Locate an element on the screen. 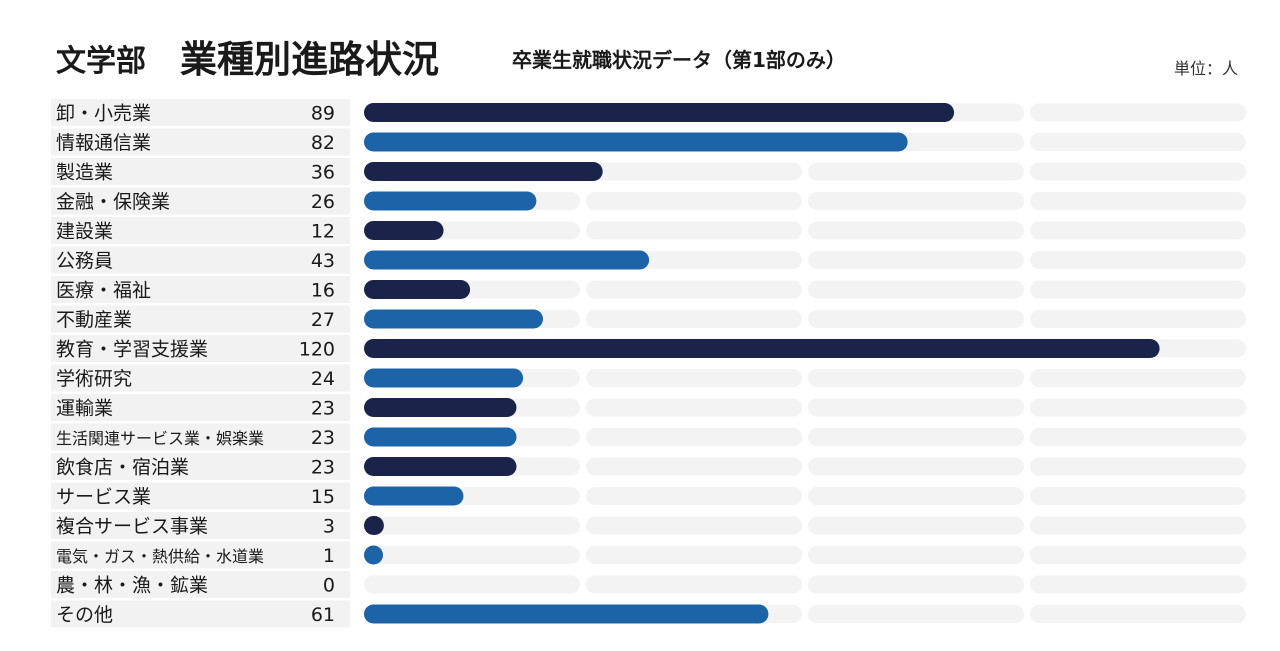 This screenshot has width=1280, height=651. value-label: 24 is located at coordinates (323, 379).